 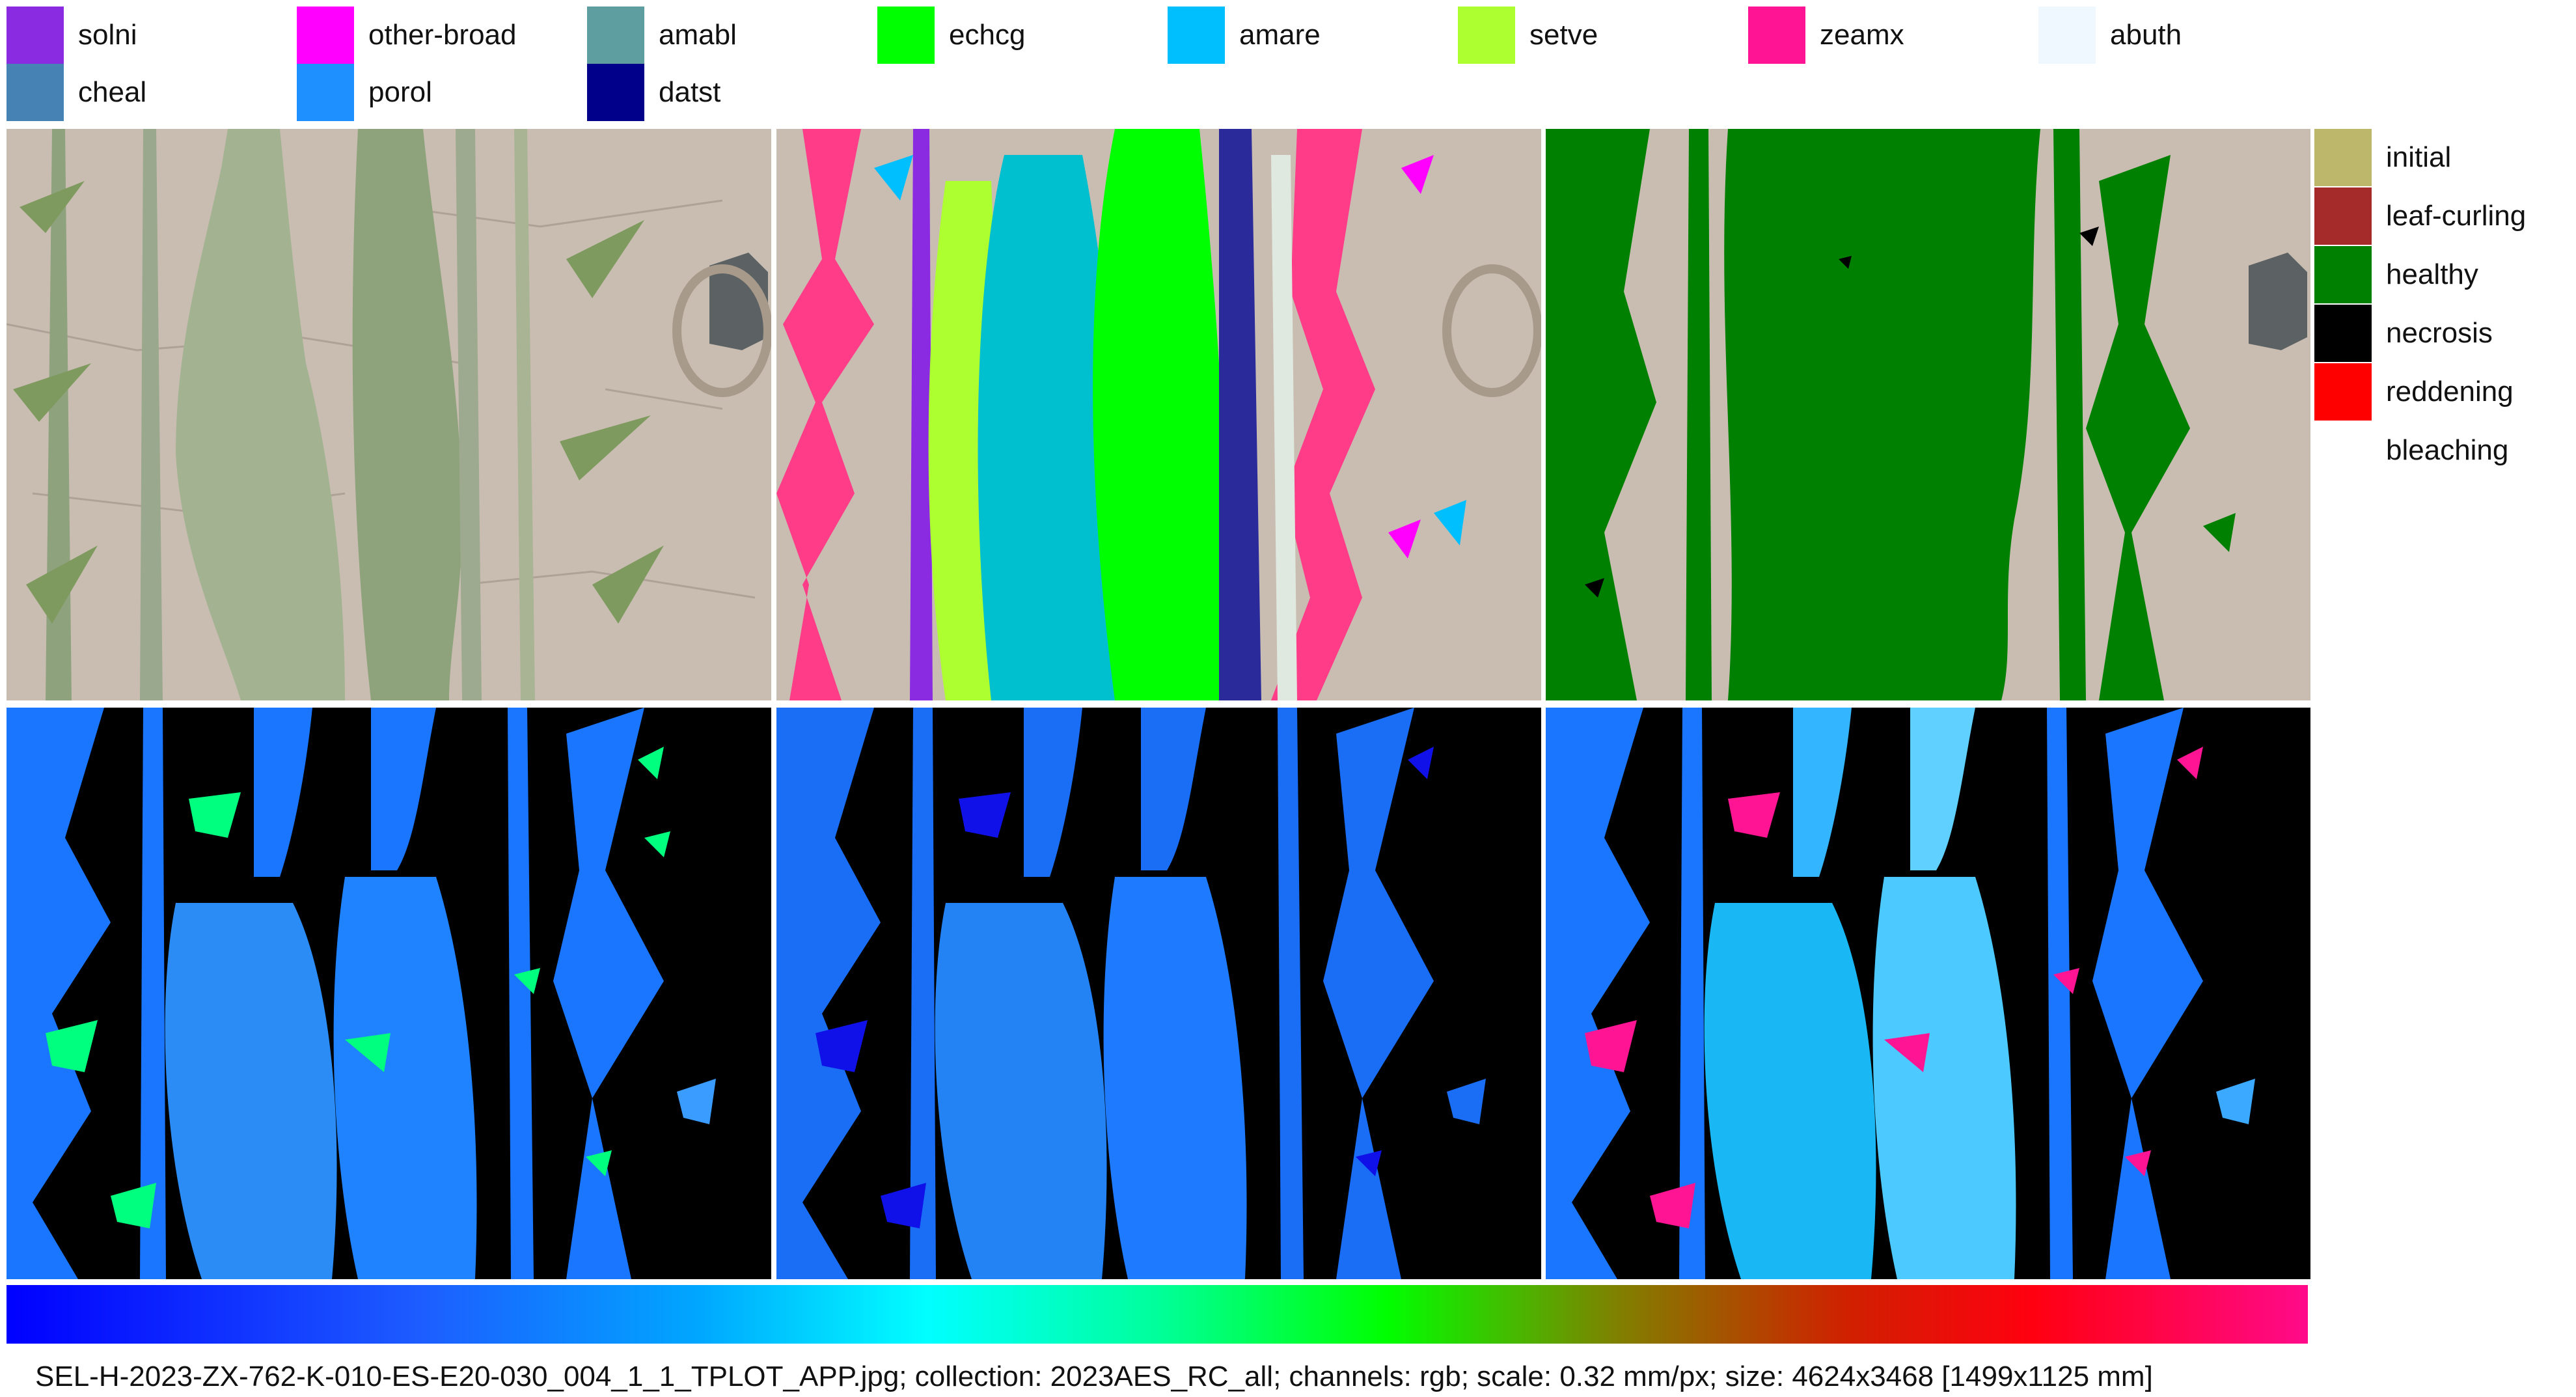 I want to click on legend-item-abuth: abuth, so click(x=2110, y=36).